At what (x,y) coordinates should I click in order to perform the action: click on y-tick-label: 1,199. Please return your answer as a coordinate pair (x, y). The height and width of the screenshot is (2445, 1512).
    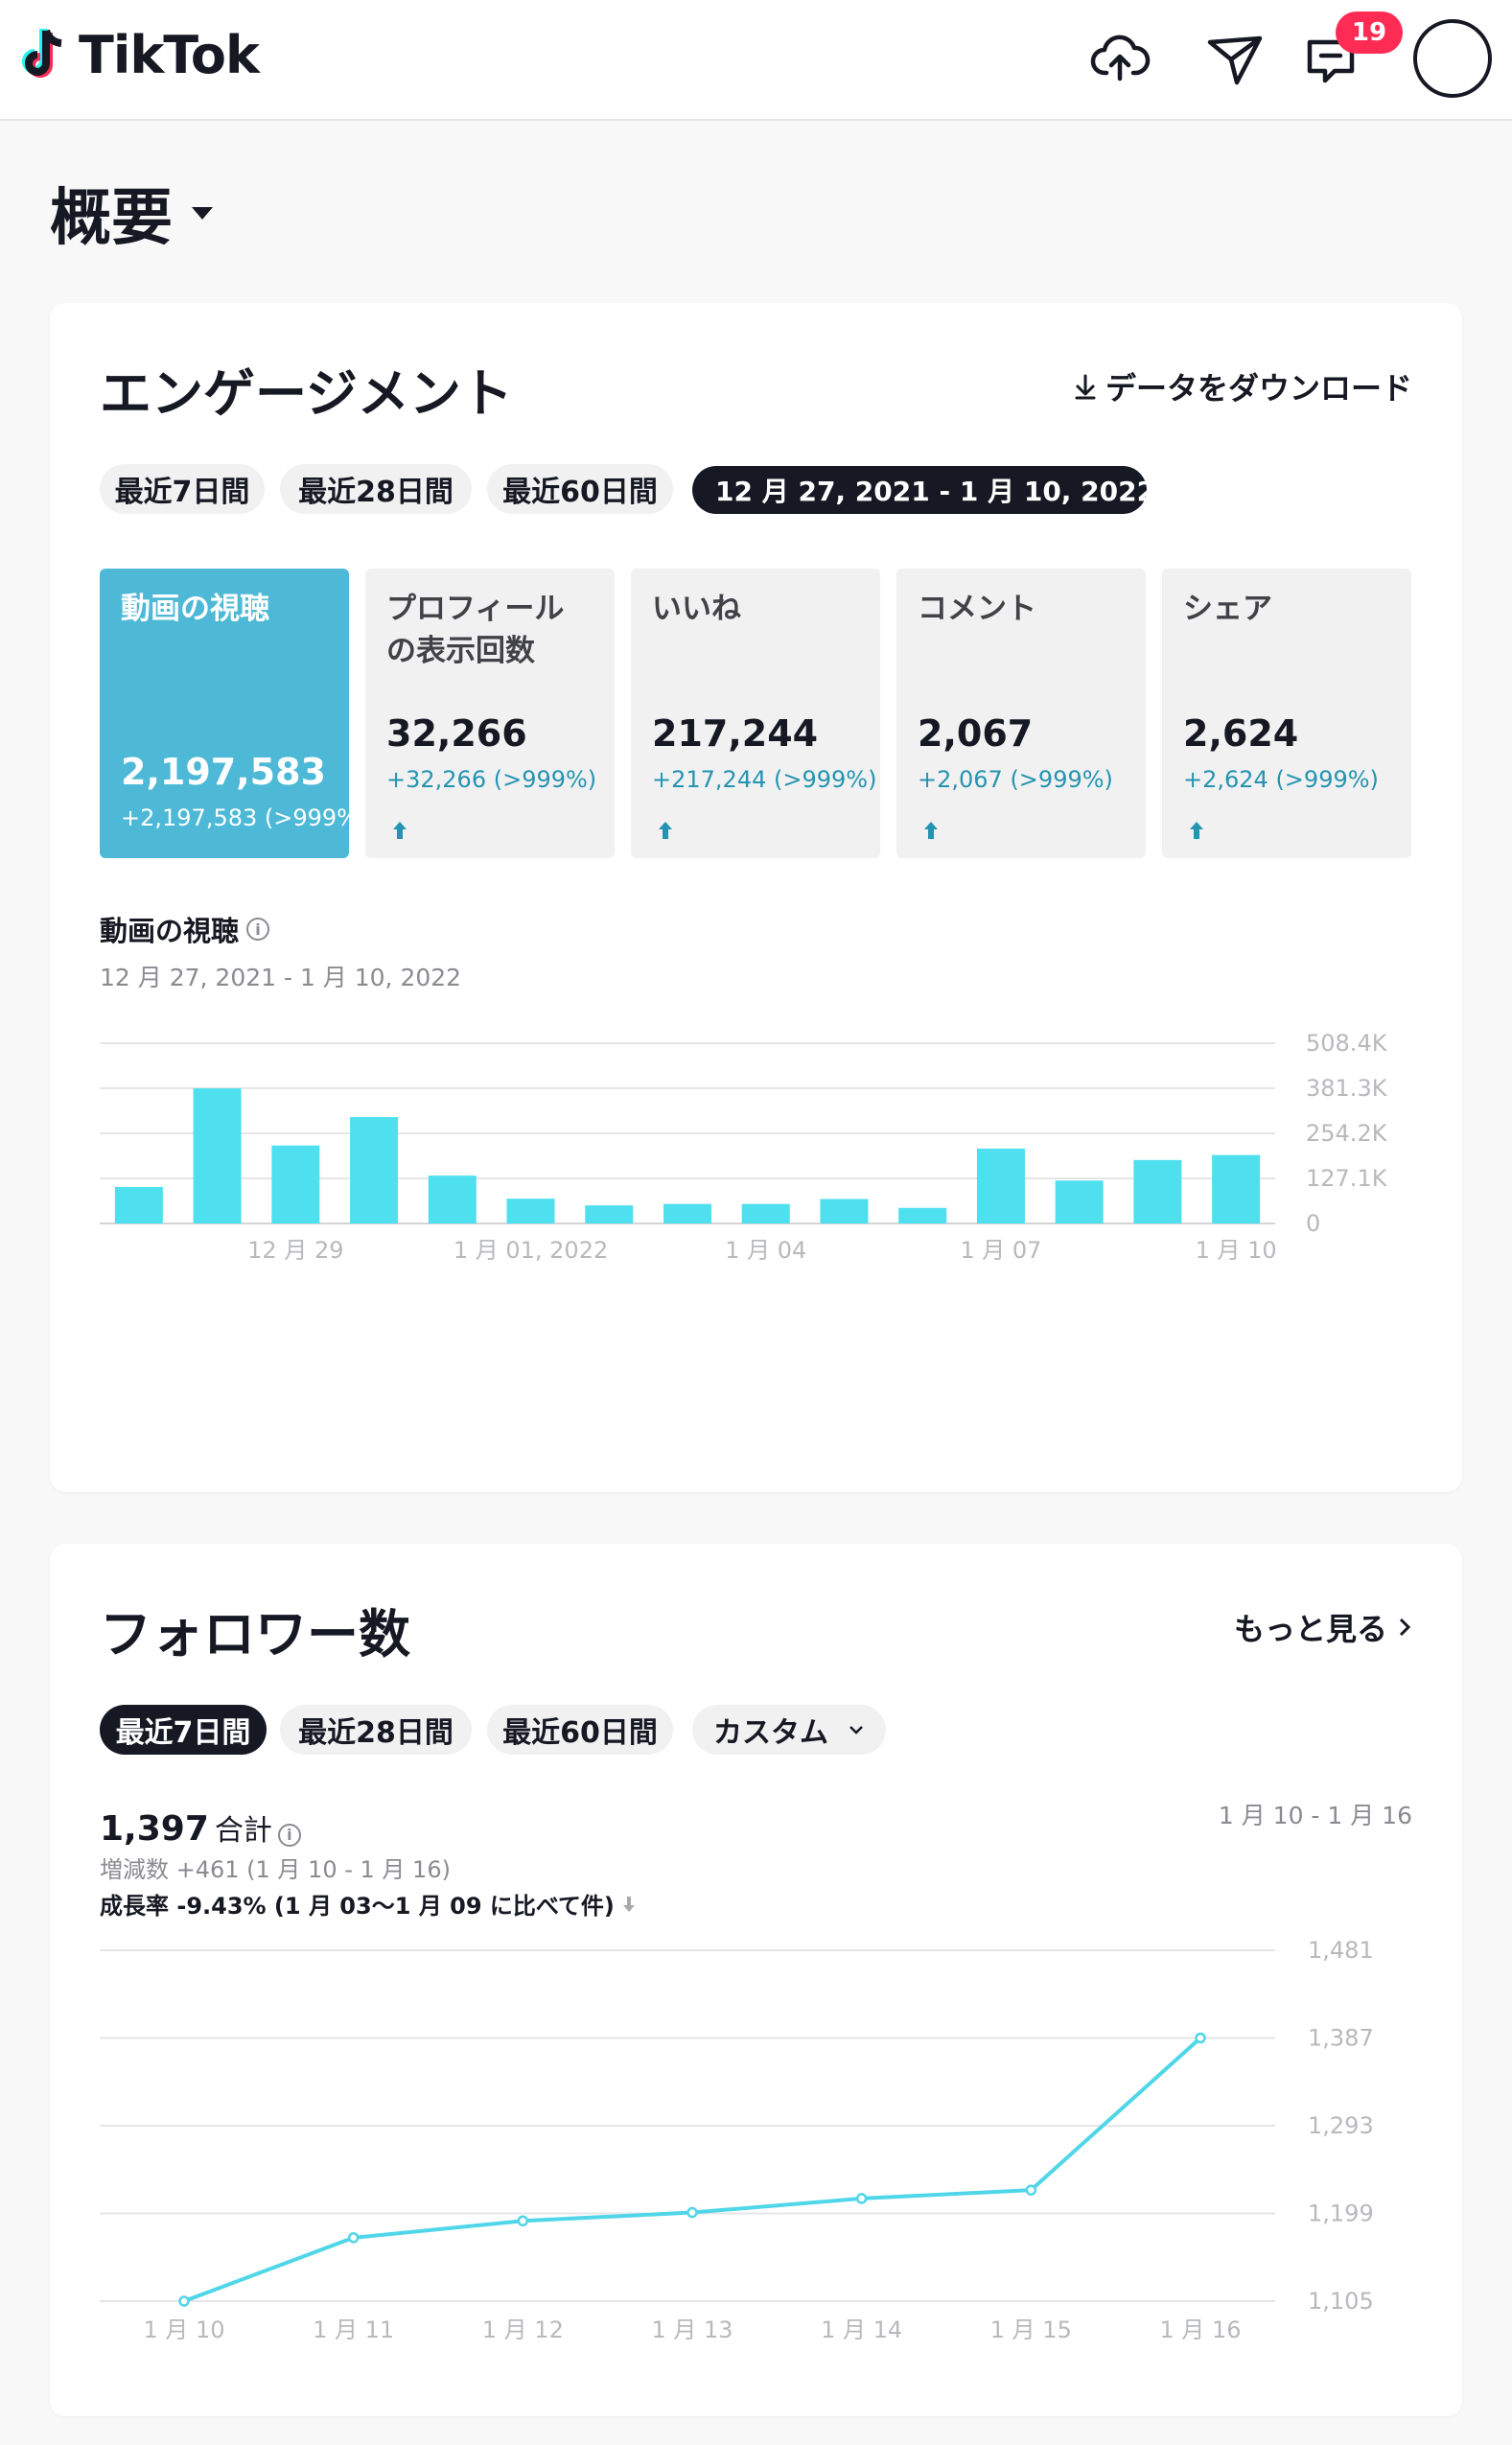
    Looking at the image, I should click on (1341, 2213).